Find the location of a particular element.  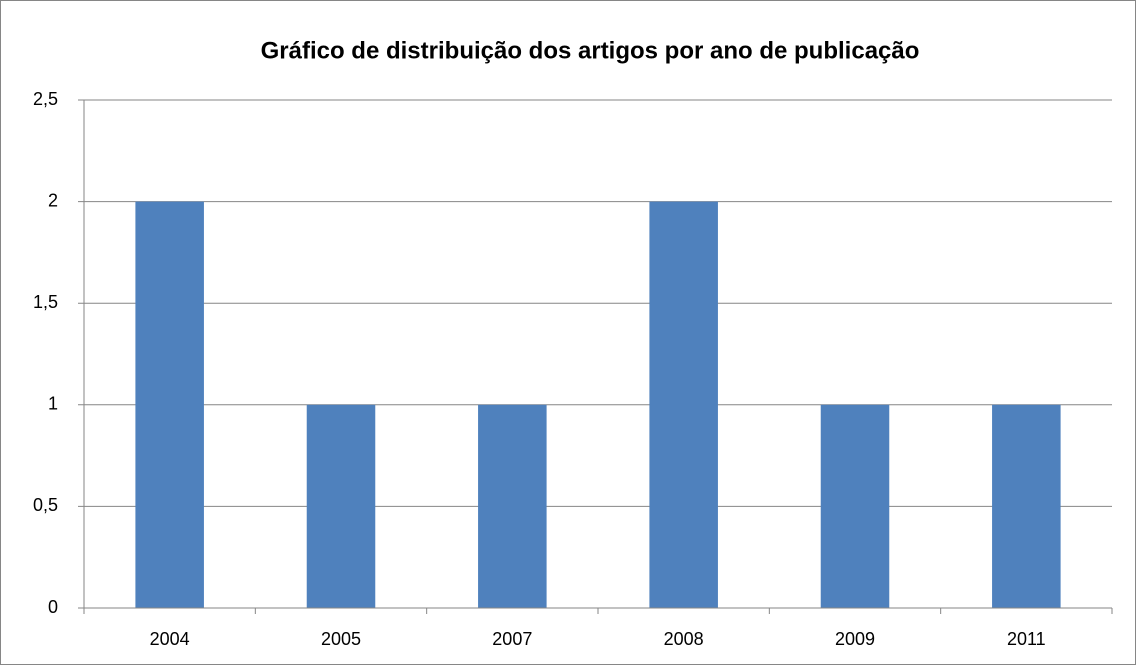

y-tick-label: 2 is located at coordinates (53, 200).